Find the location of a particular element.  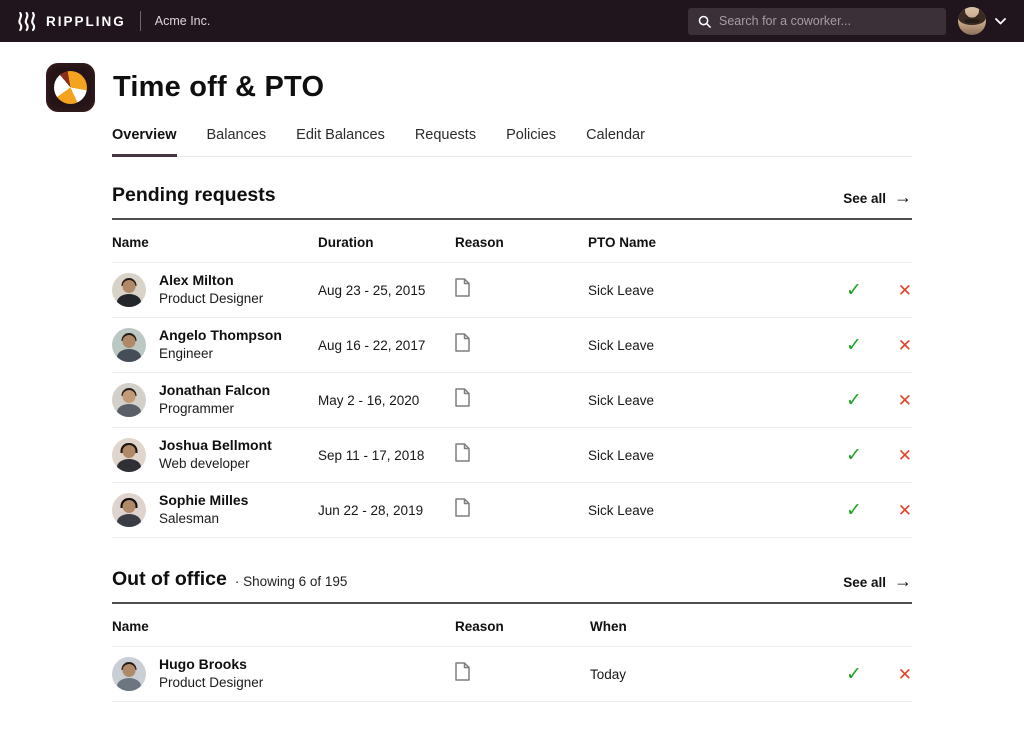

out-of-office-table-header: Name Reason When is located at coordinates (512, 625).